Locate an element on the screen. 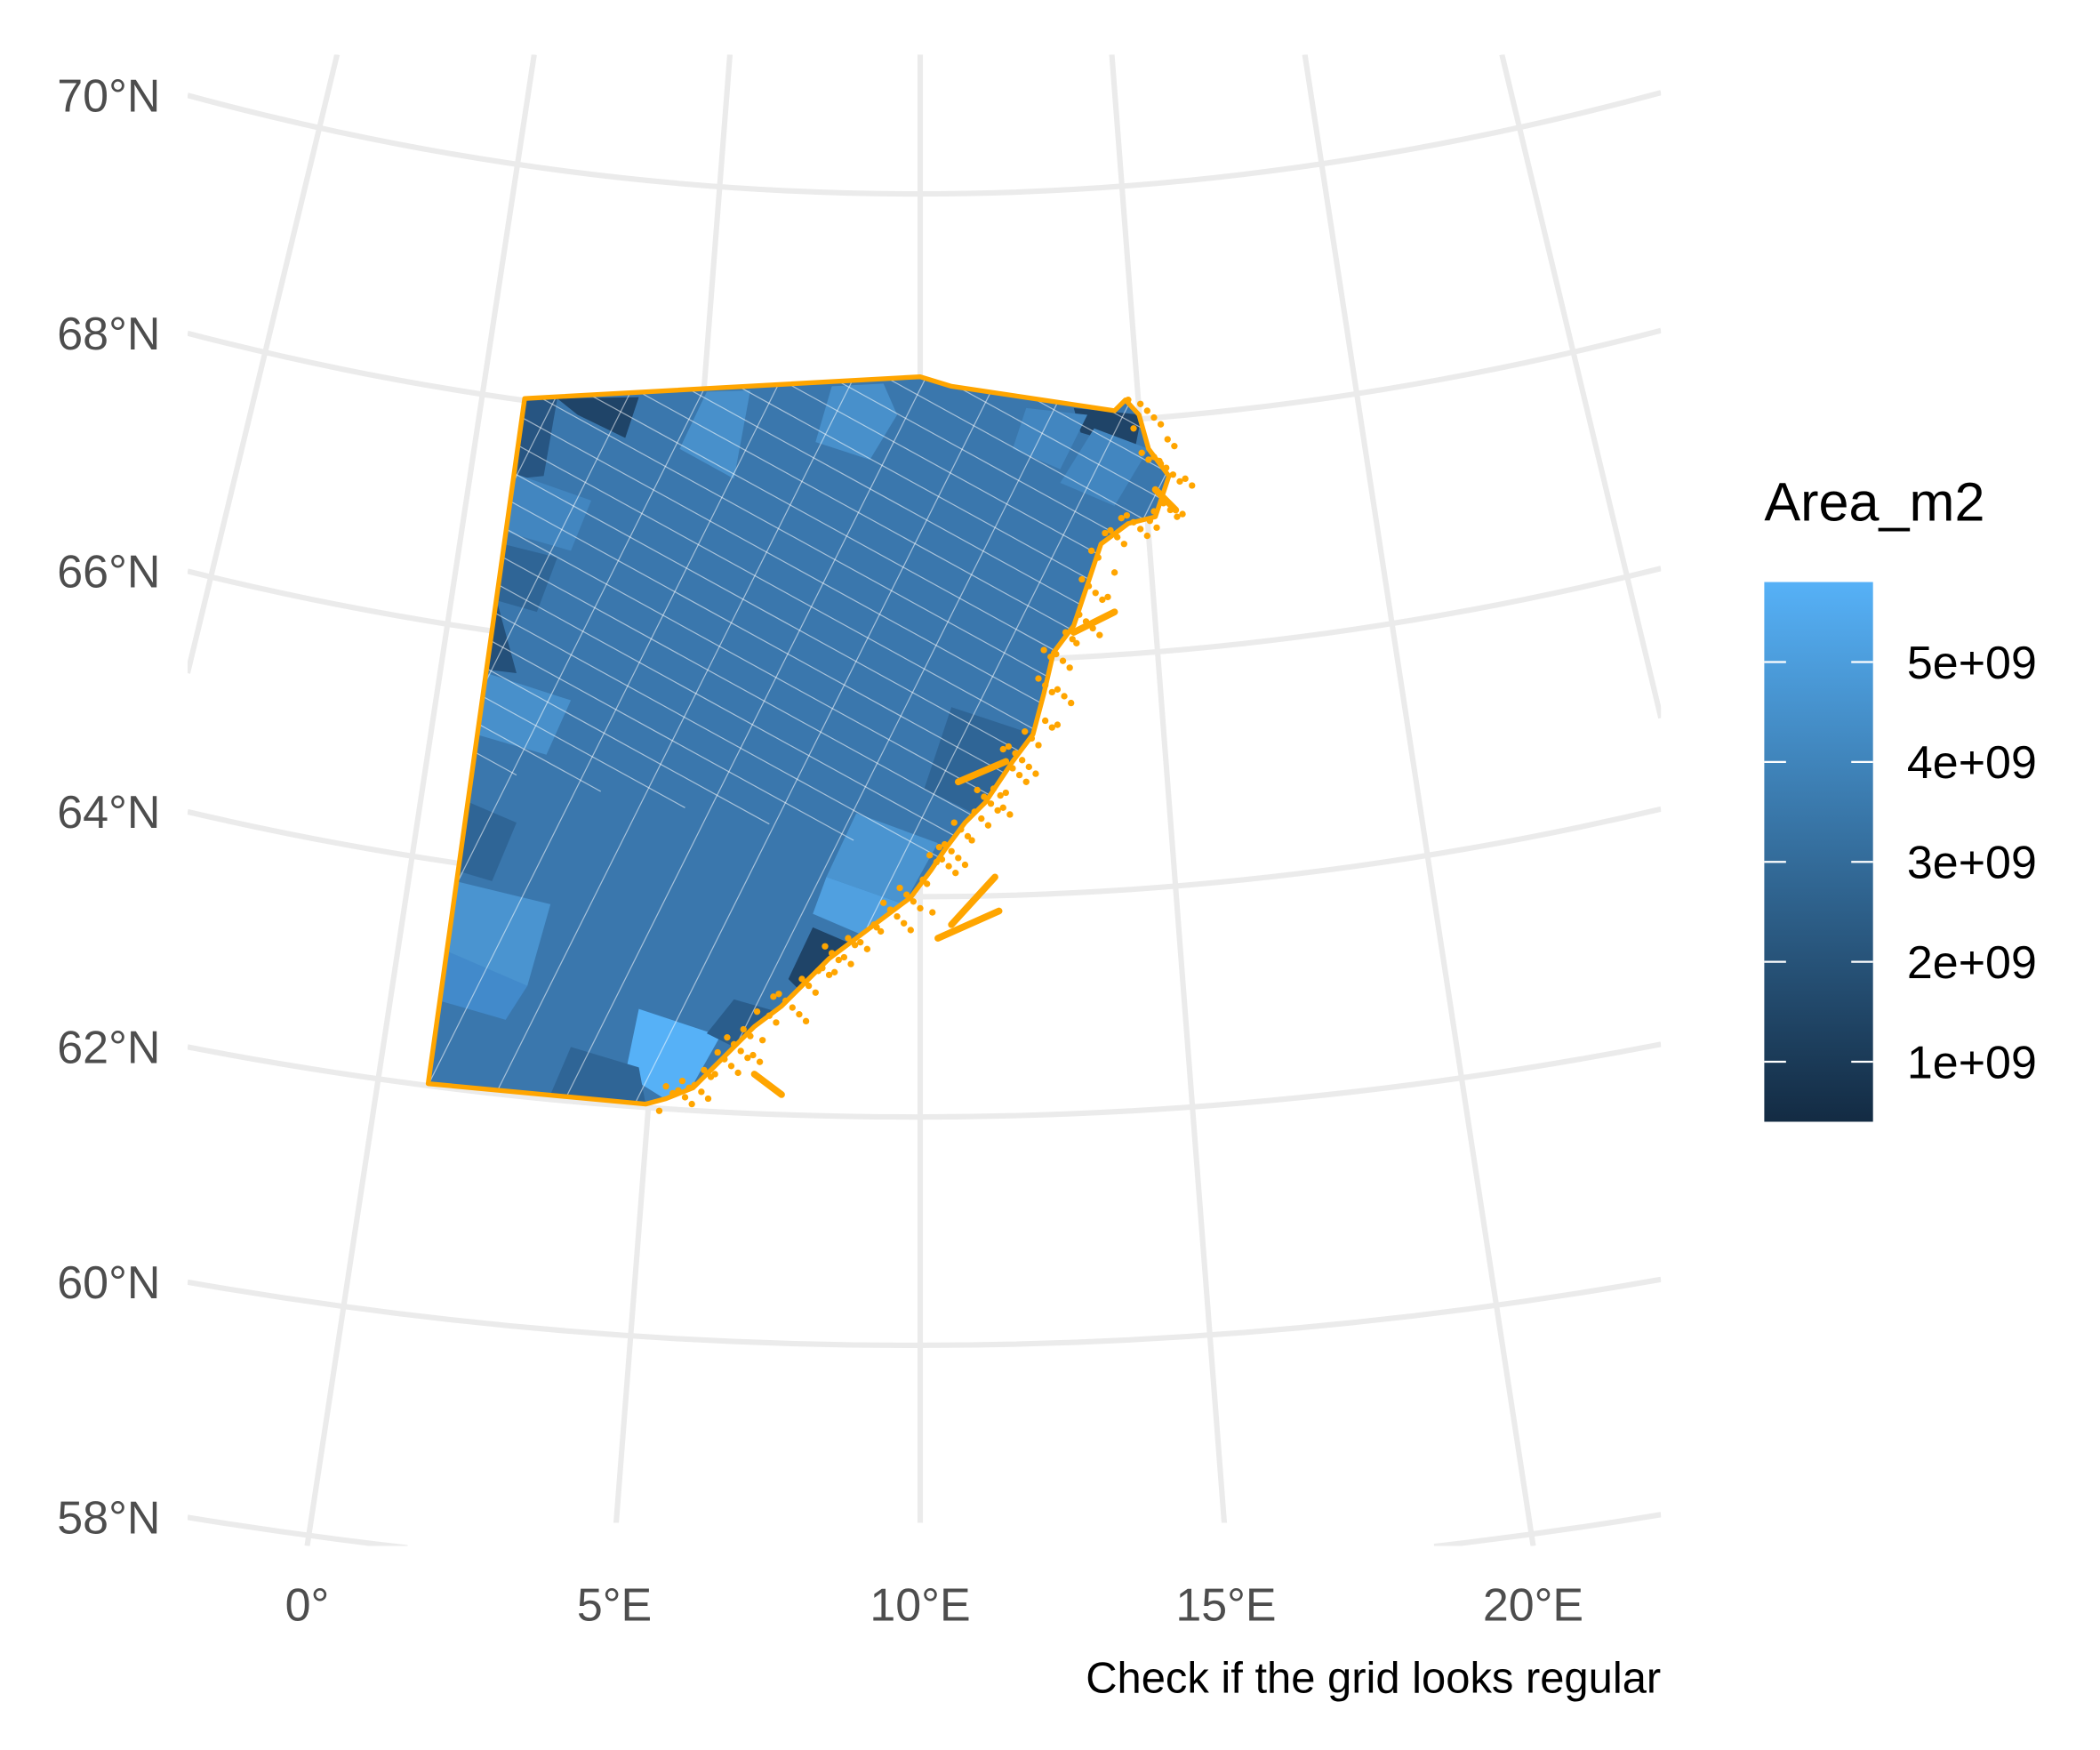  latitude-label: 70°N is located at coordinates (108, 97).